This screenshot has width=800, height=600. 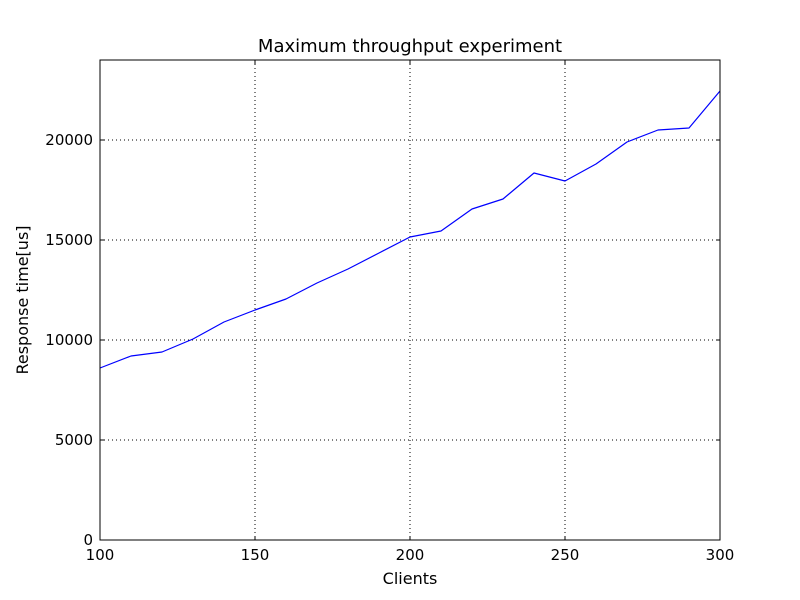 What do you see at coordinates (69, 140) in the screenshot?
I see `y-tick-label: 20000` at bounding box center [69, 140].